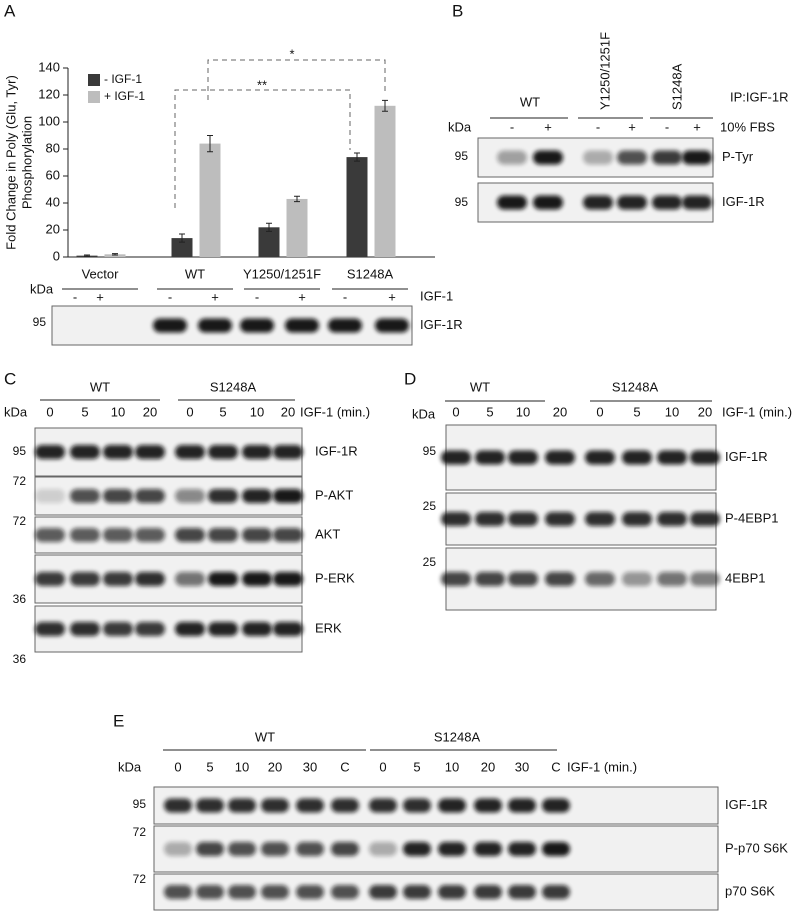 Image resolution: width=803 pixels, height=911 pixels. Describe the element at coordinates (53, 201) in the screenshot. I see `y-tick-label: 40` at that location.